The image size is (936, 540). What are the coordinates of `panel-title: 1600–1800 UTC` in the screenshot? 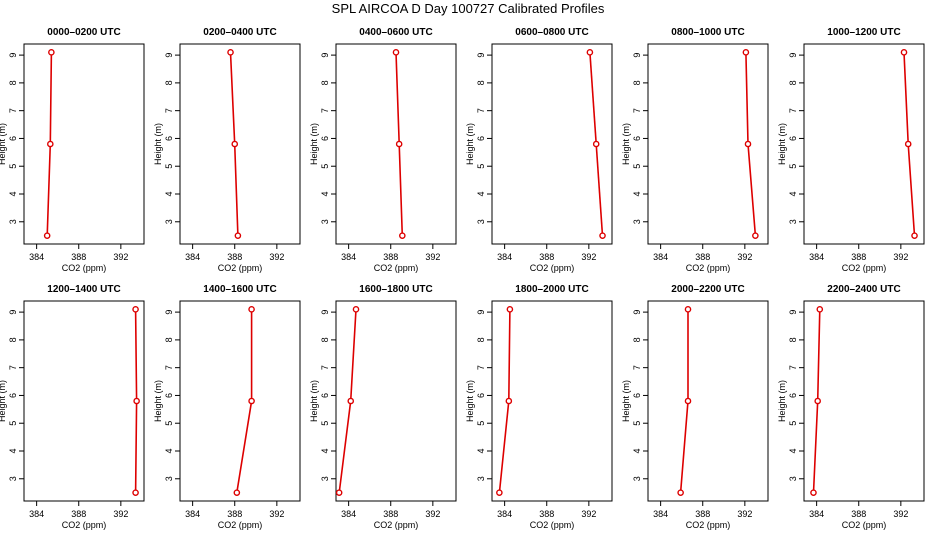 It's located at (395, 289).